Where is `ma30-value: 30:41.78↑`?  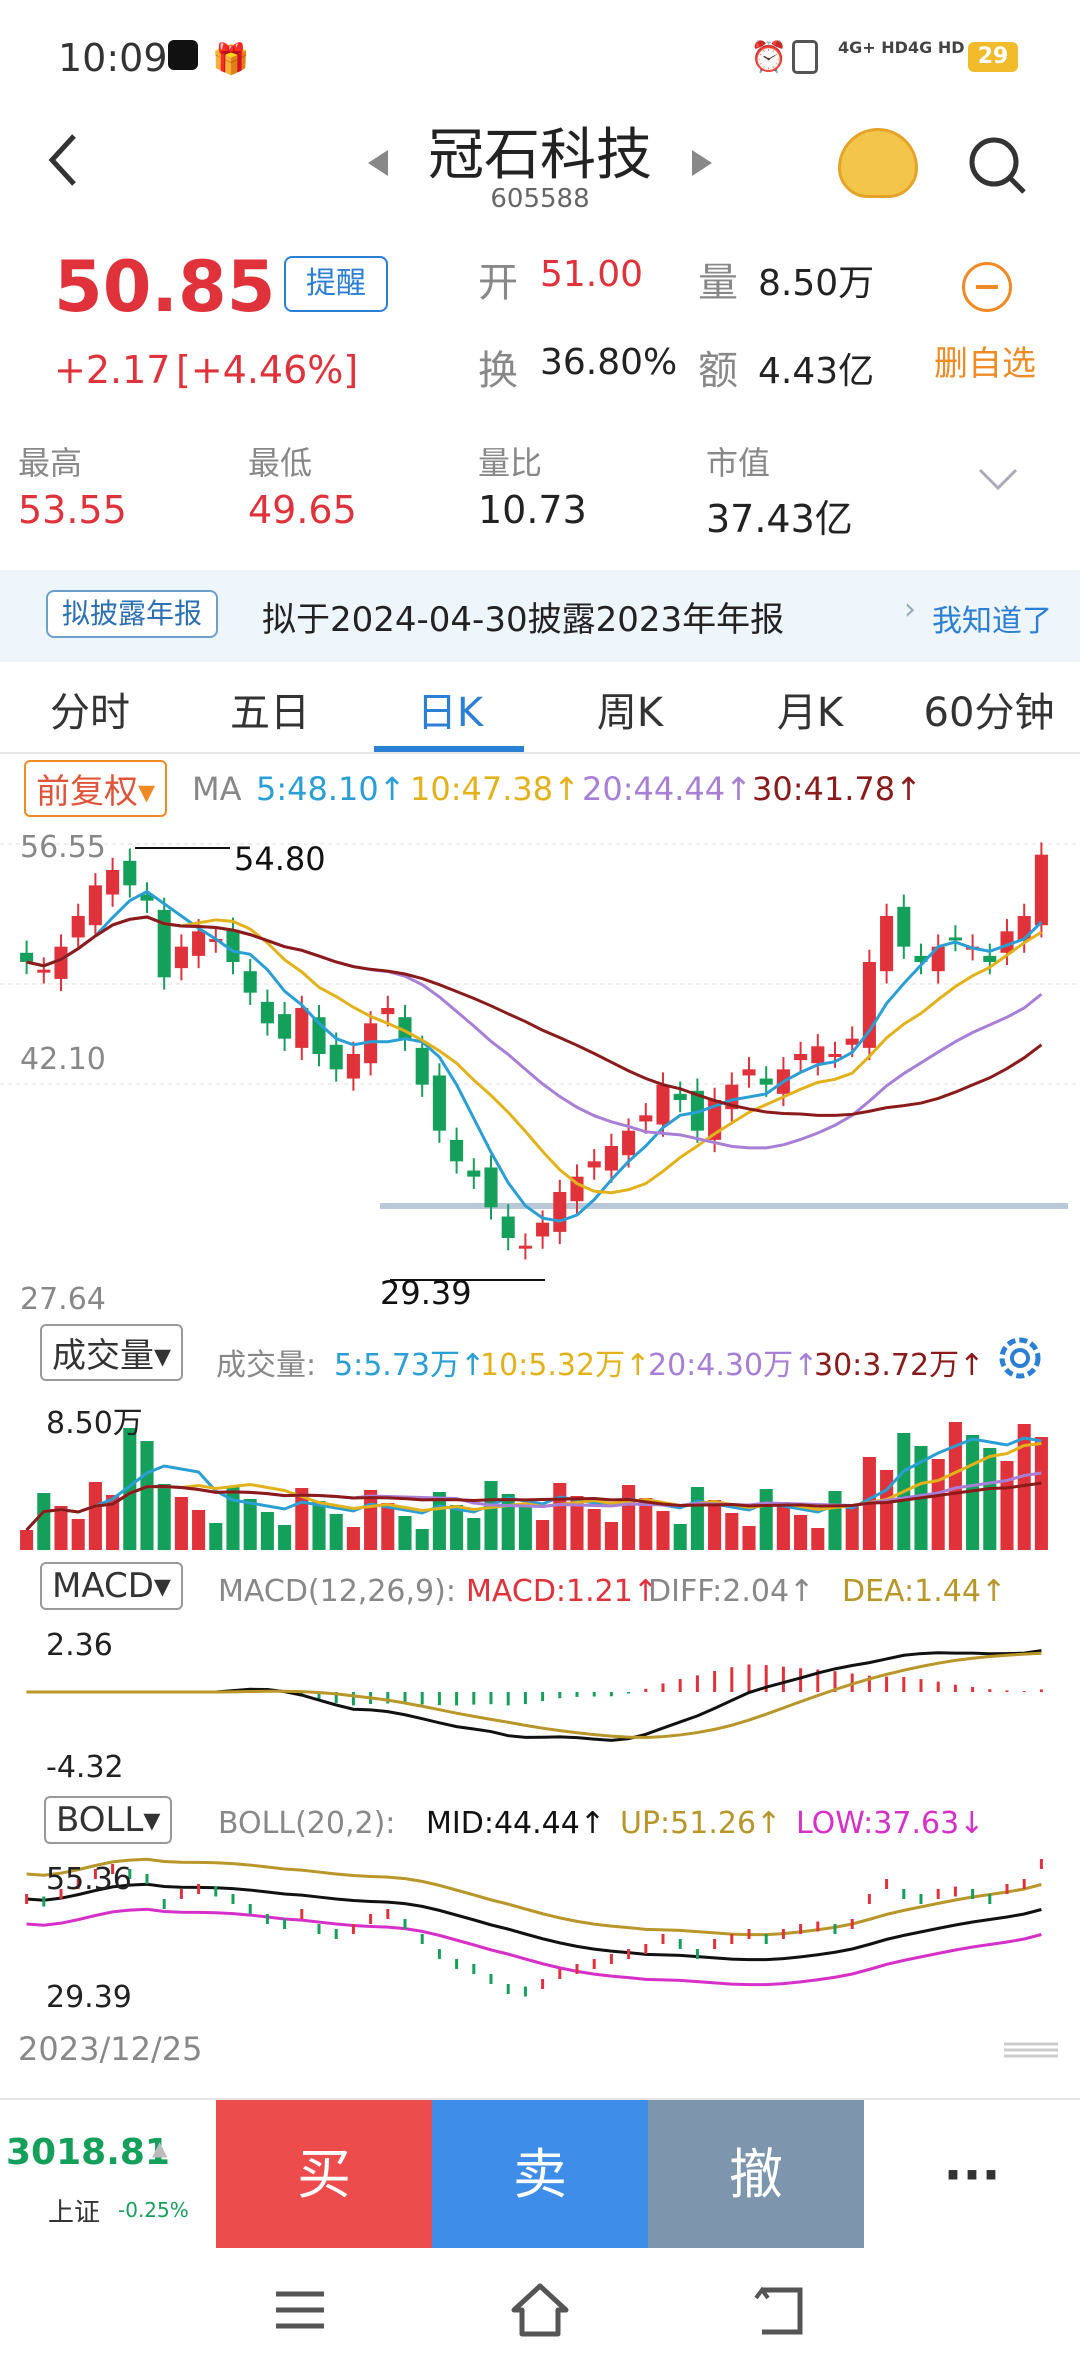 ma30-value: 30:41.78↑ is located at coordinates (837, 789).